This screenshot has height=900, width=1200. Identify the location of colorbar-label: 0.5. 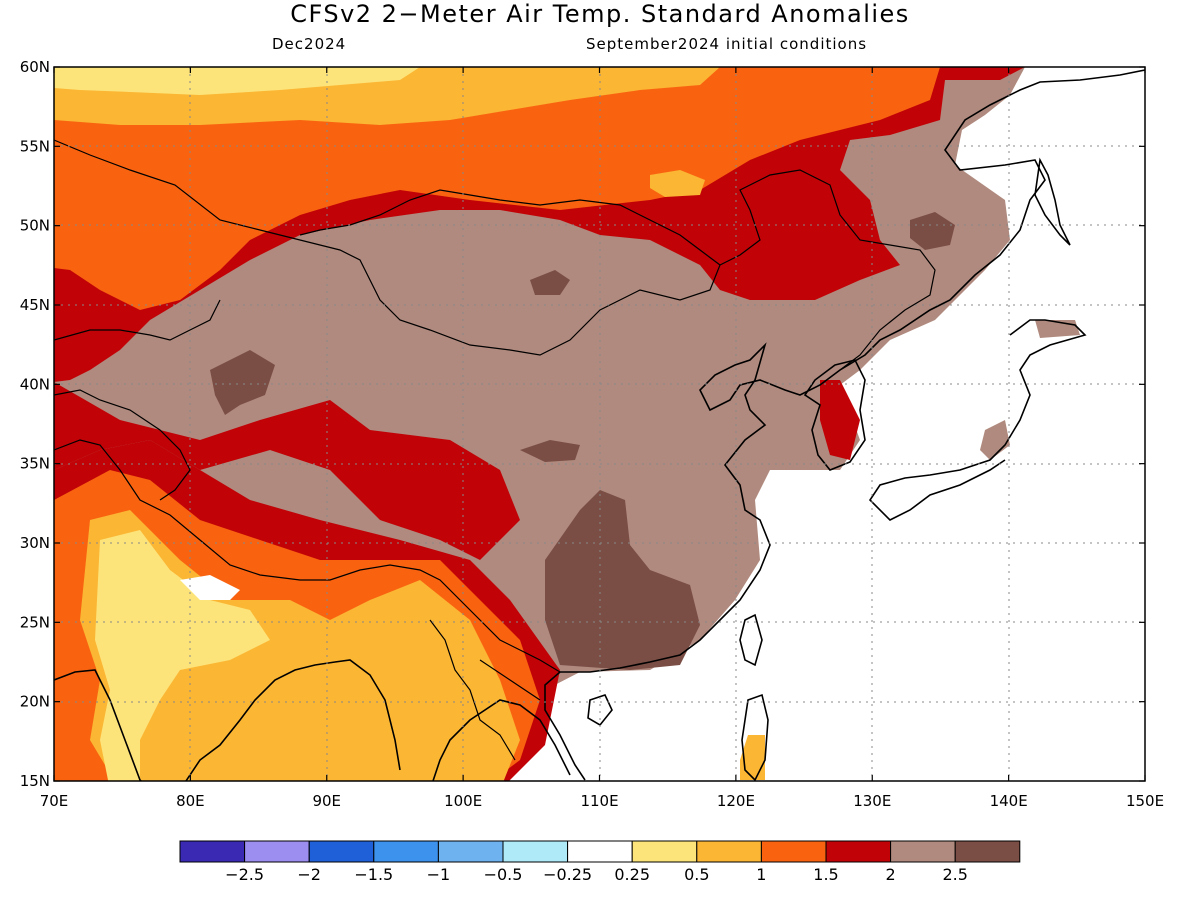
(696, 874).